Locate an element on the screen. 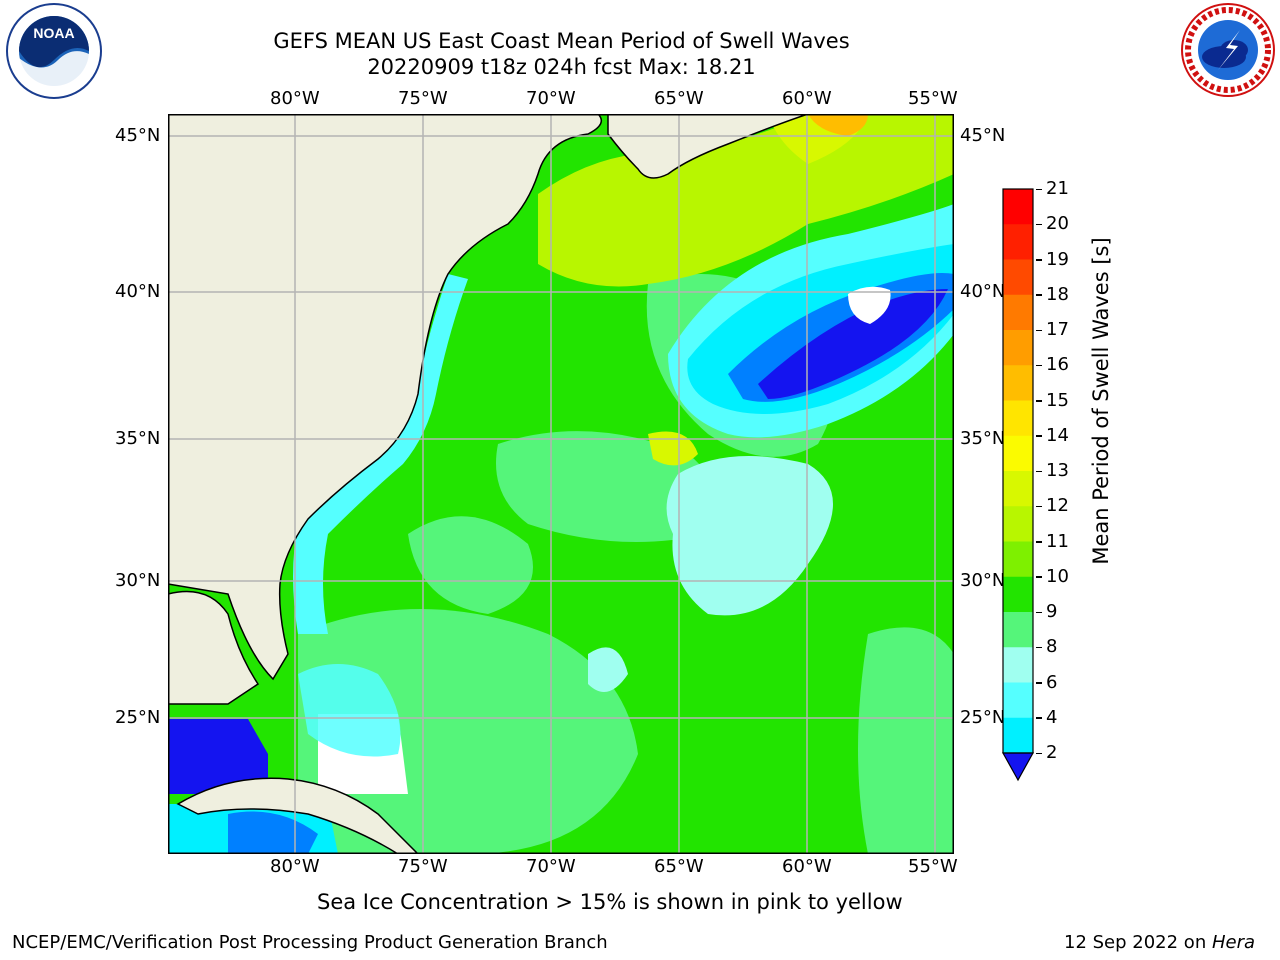 The image size is (1280, 960). lat-label-left-40n: 40°N is located at coordinates (138, 291).